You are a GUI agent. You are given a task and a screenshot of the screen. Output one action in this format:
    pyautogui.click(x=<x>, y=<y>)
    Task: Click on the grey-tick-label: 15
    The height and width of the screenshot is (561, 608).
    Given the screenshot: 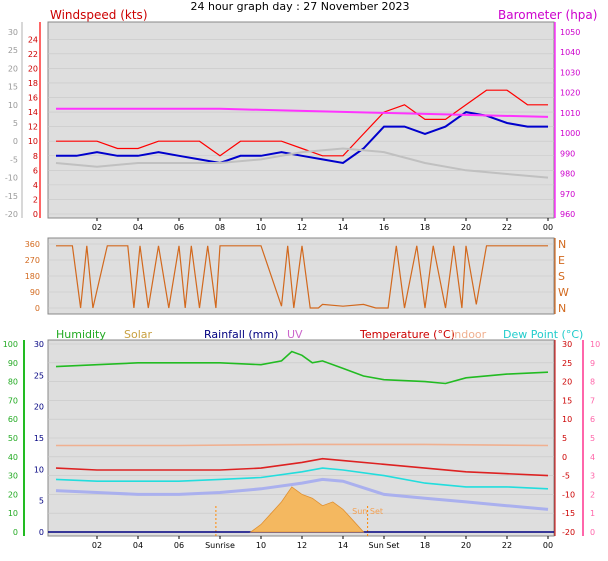 What is the action you would take?
    pyautogui.click(x=13, y=87)
    